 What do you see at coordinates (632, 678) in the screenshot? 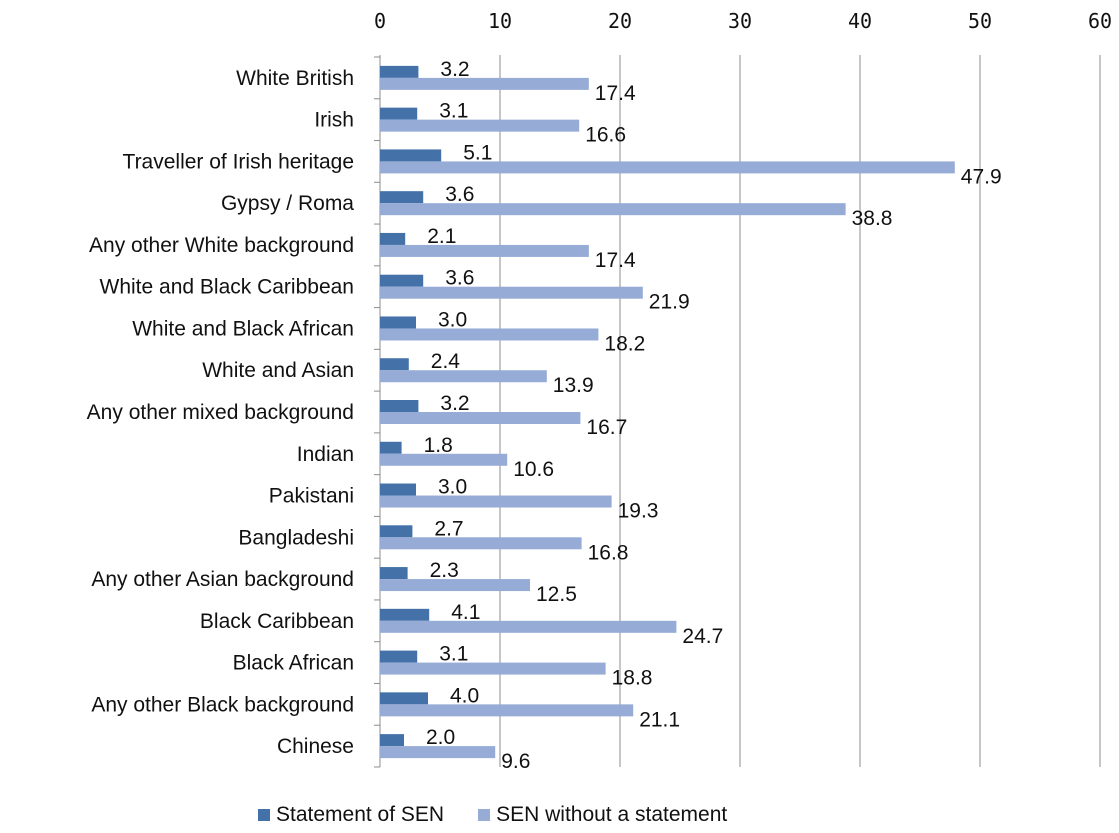
I see `data-label-without-statement: 18.8` at bounding box center [632, 678].